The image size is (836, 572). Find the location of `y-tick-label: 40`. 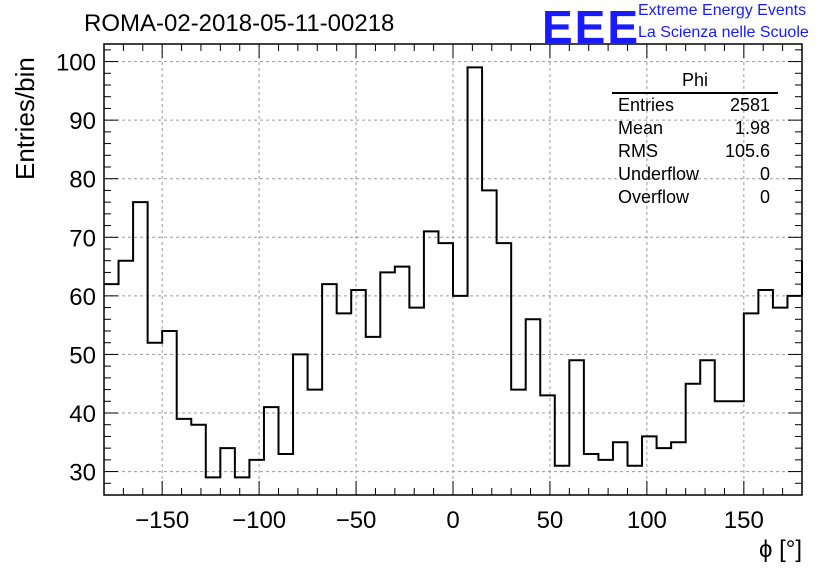

y-tick-label: 40 is located at coordinates (82, 414).